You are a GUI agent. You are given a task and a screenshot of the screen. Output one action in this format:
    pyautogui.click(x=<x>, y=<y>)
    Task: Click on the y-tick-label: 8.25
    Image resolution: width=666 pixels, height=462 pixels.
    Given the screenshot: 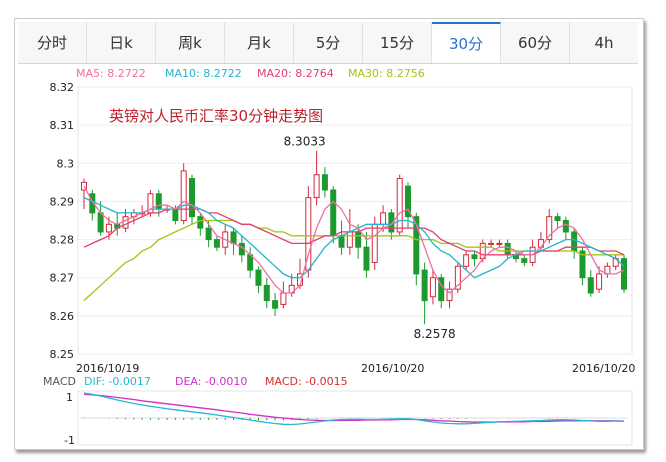 What is the action you would take?
    pyautogui.click(x=62, y=354)
    